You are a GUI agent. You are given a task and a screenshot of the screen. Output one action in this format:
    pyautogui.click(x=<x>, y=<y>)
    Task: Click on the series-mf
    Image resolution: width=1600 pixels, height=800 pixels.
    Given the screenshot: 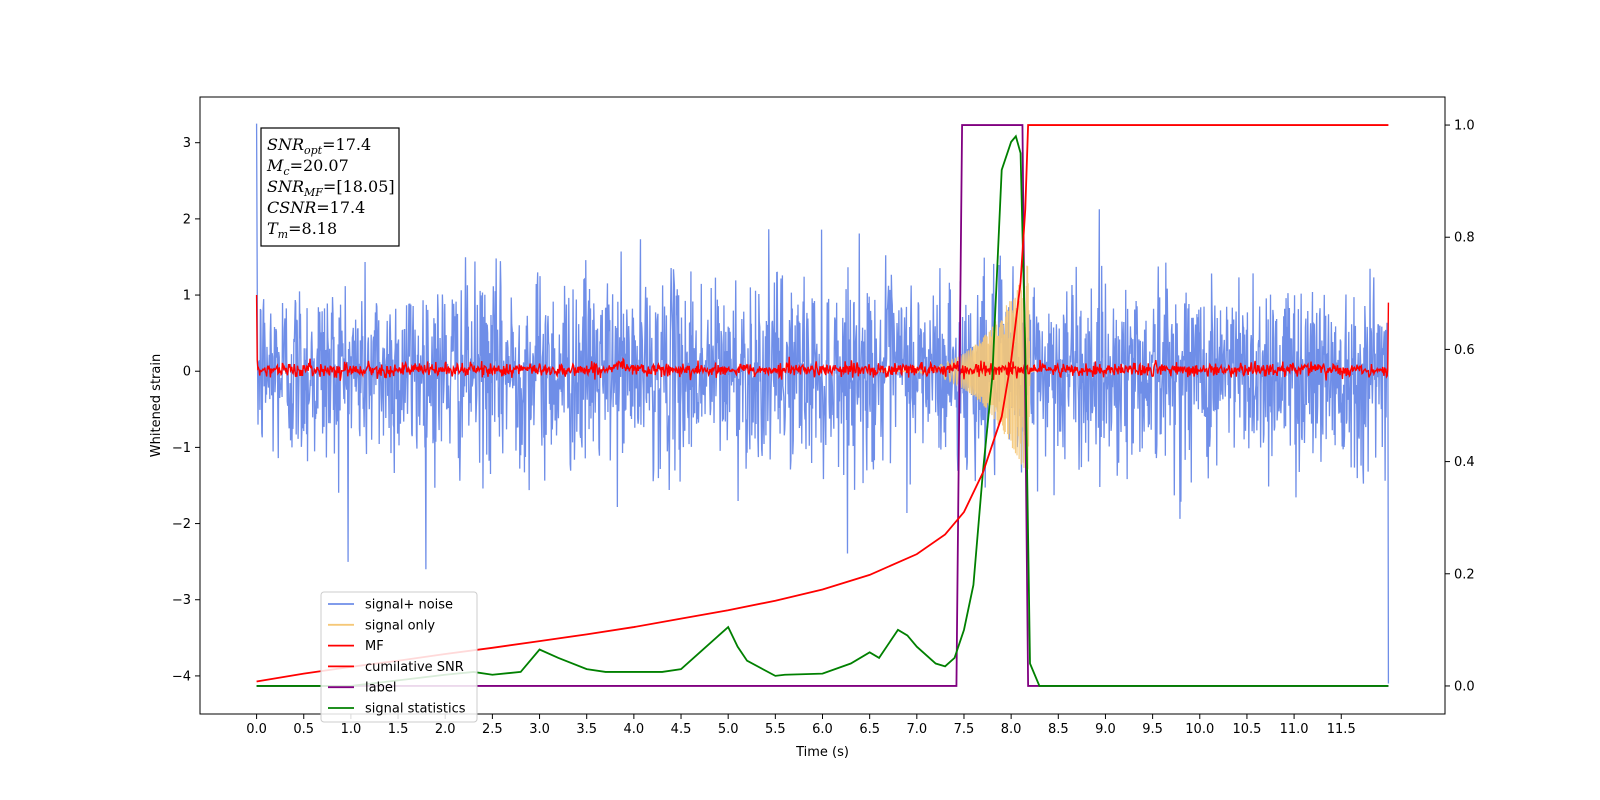 What is the action you would take?
    pyautogui.click(x=822, y=338)
    